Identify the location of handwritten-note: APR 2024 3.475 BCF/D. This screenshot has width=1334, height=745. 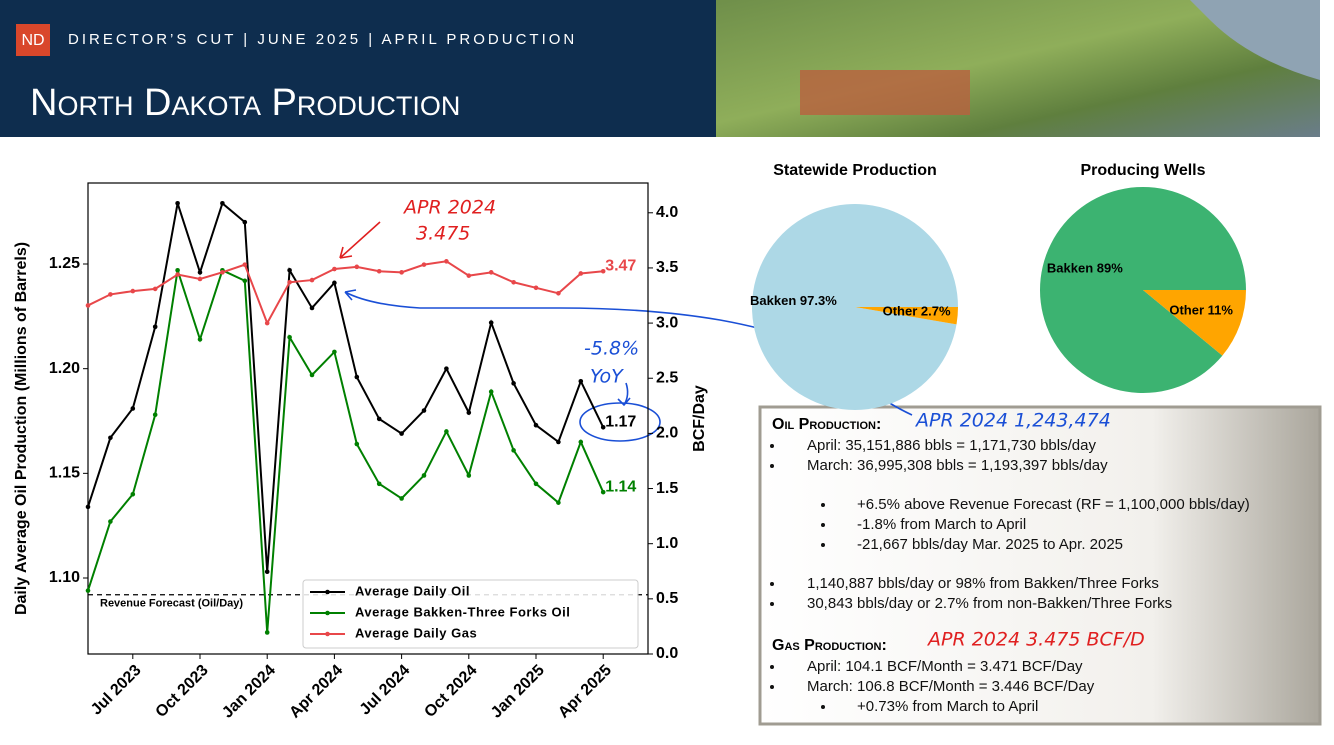
(1035, 640).